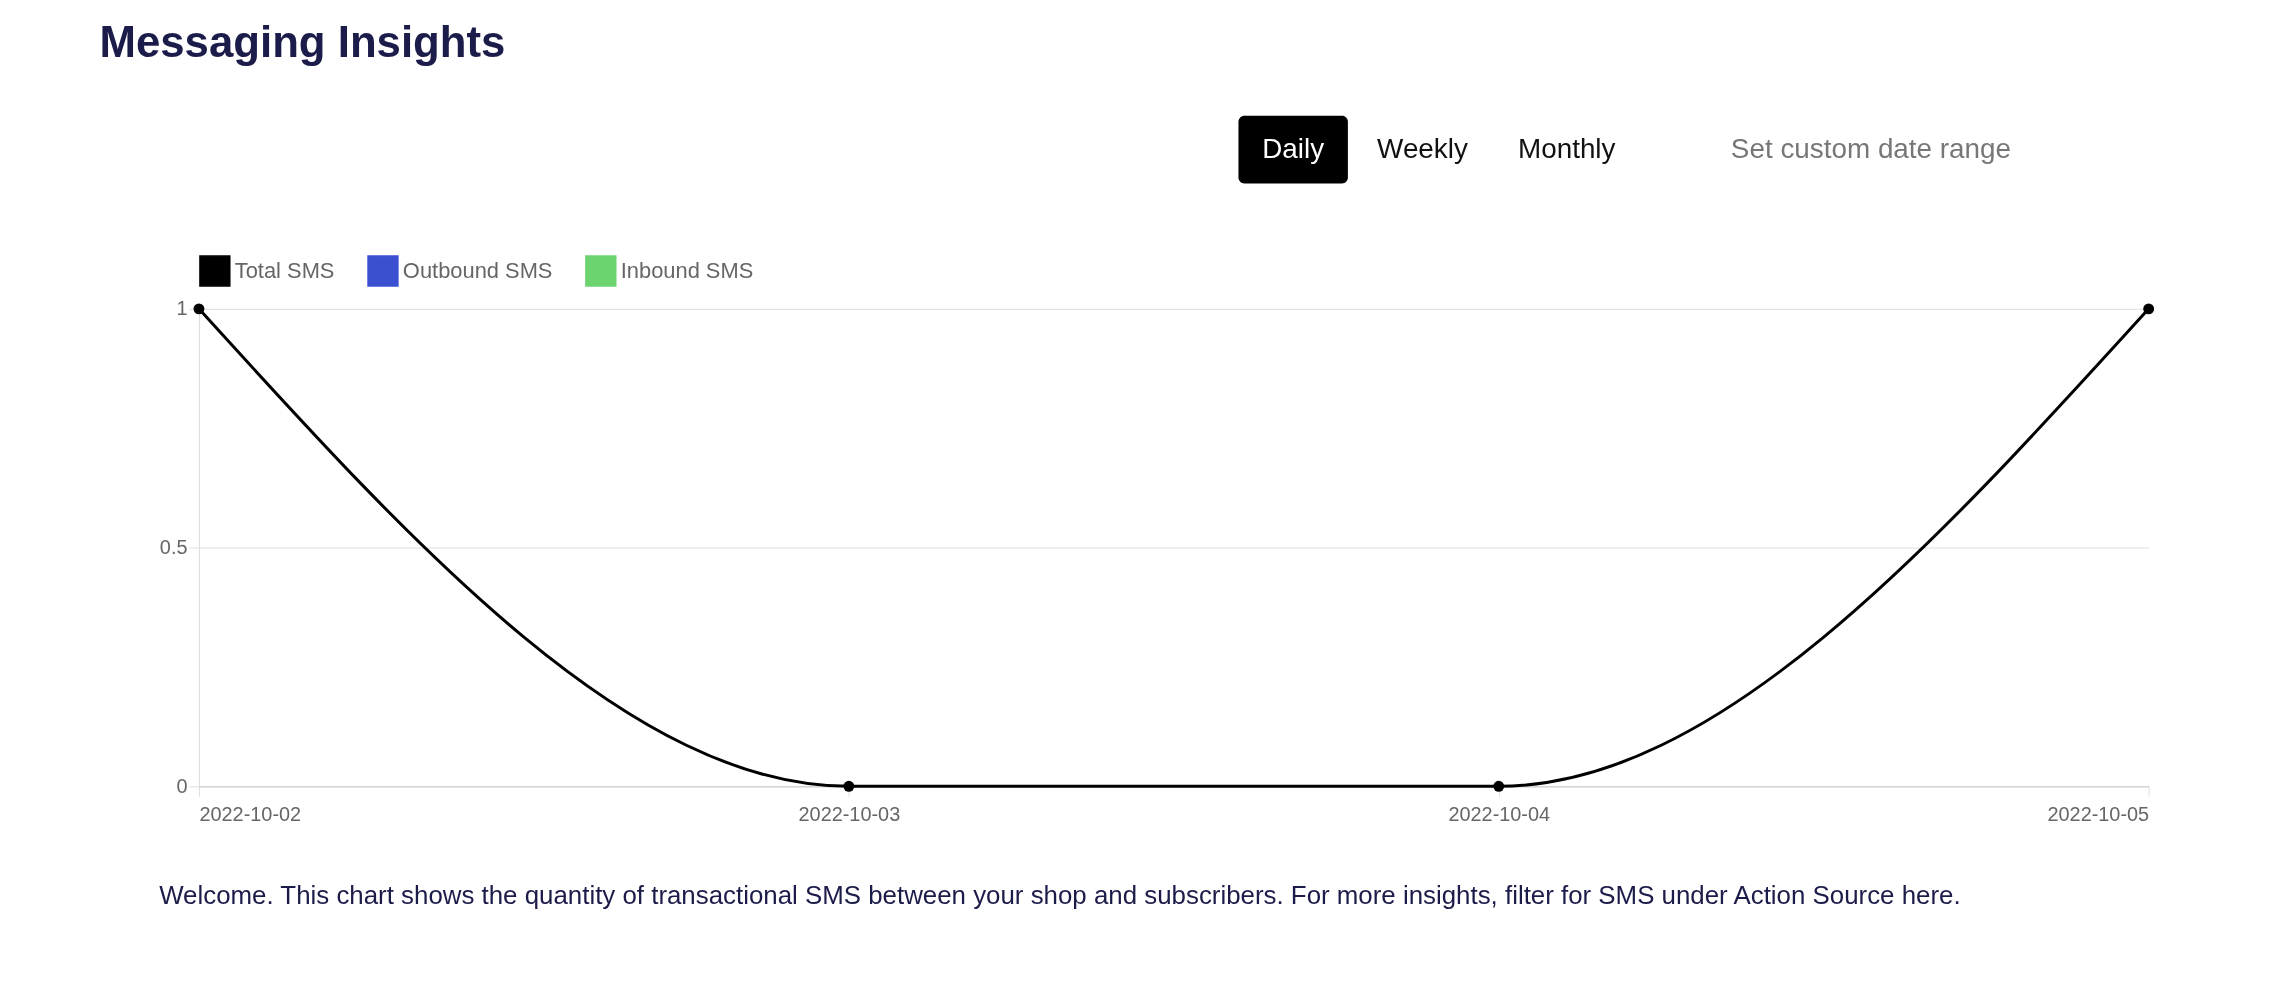 The height and width of the screenshot is (1006, 2274). I want to click on text: Monthly, so click(1566, 148).